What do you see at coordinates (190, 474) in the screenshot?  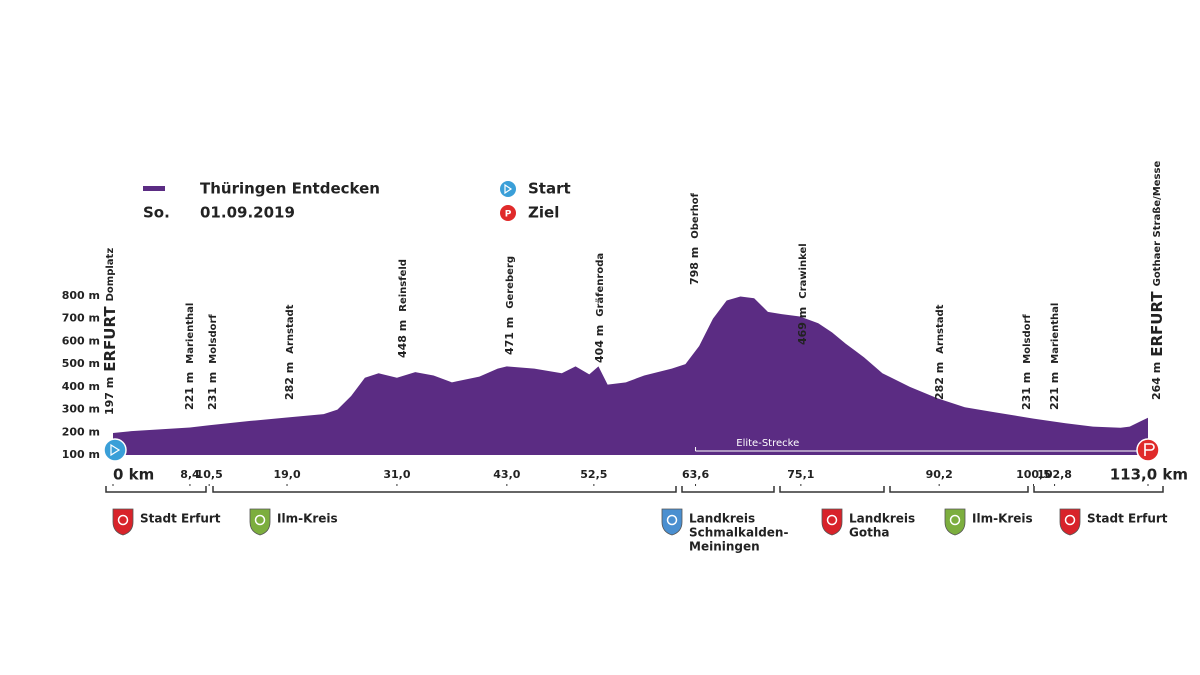 I see `x-tick-label: 8,4` at bounding box center [190, 474].